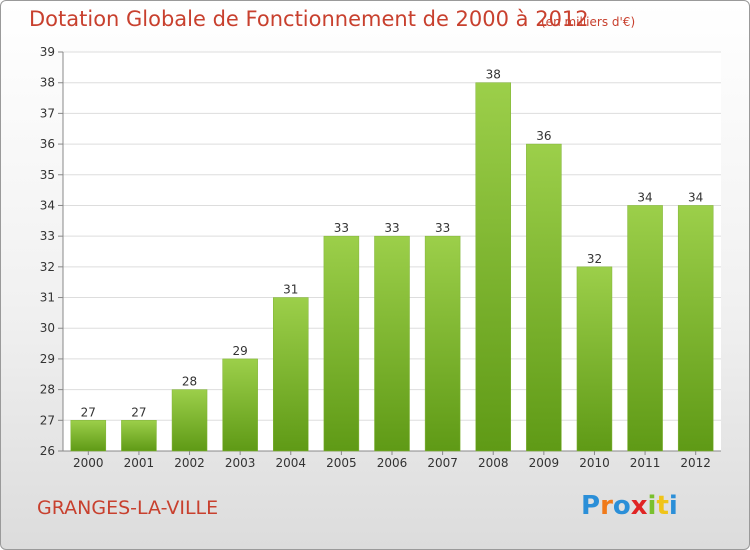  Describe the element at coordinates (189, 382) in the screenshot. I see `bar-value-label: 28` at that location.